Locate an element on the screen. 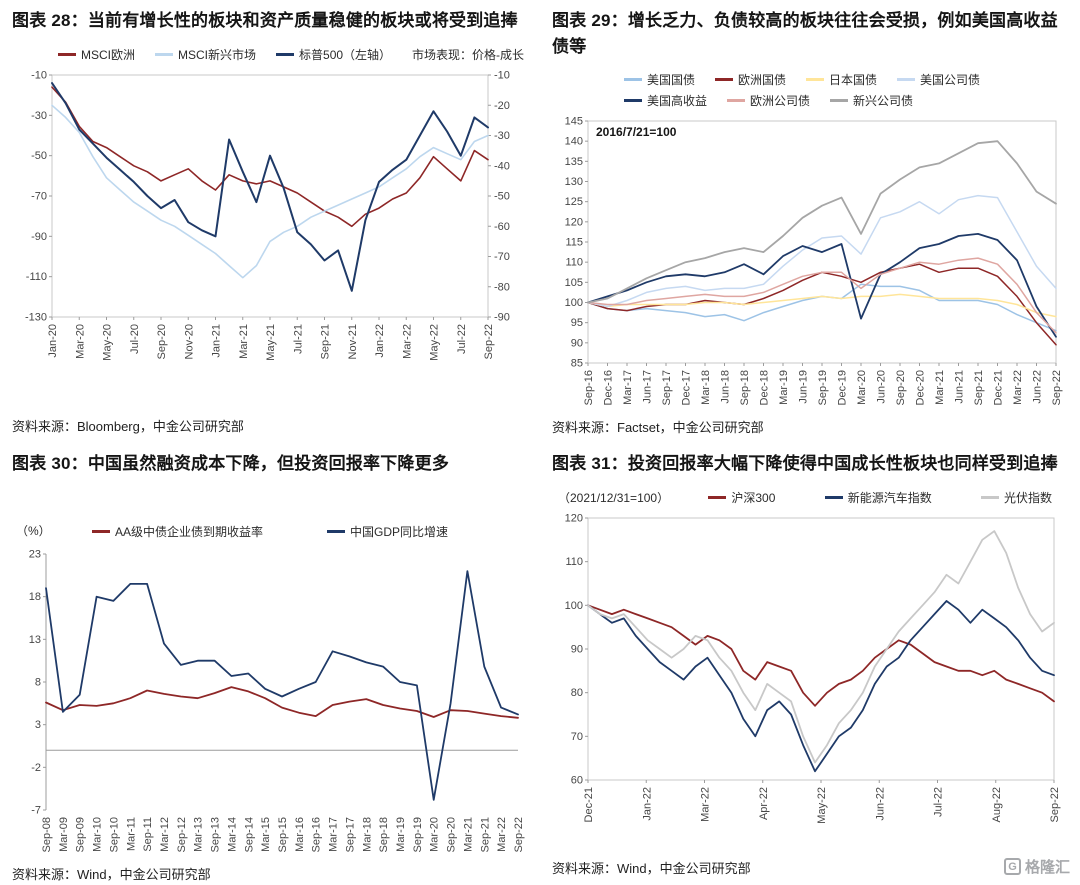 The height and width of the screenshot is (885, 1080). svg-text: -90 is located at coordinates (39, 237).